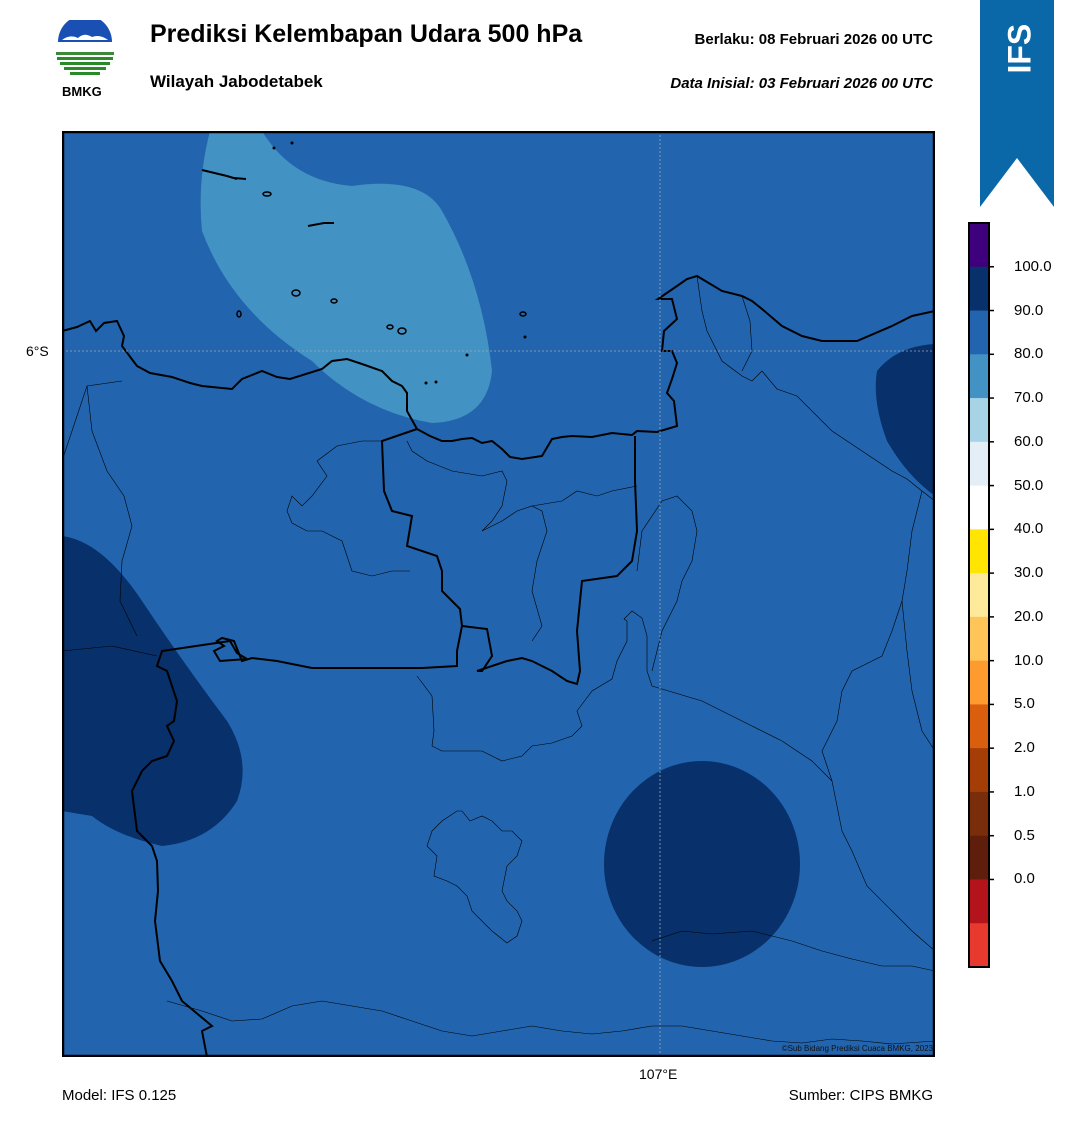 The image size is (1081, 1128). Describe the element at coordinates (1033, 266) in the screenshot. I see `colorbar-label: 100.0` at that location.